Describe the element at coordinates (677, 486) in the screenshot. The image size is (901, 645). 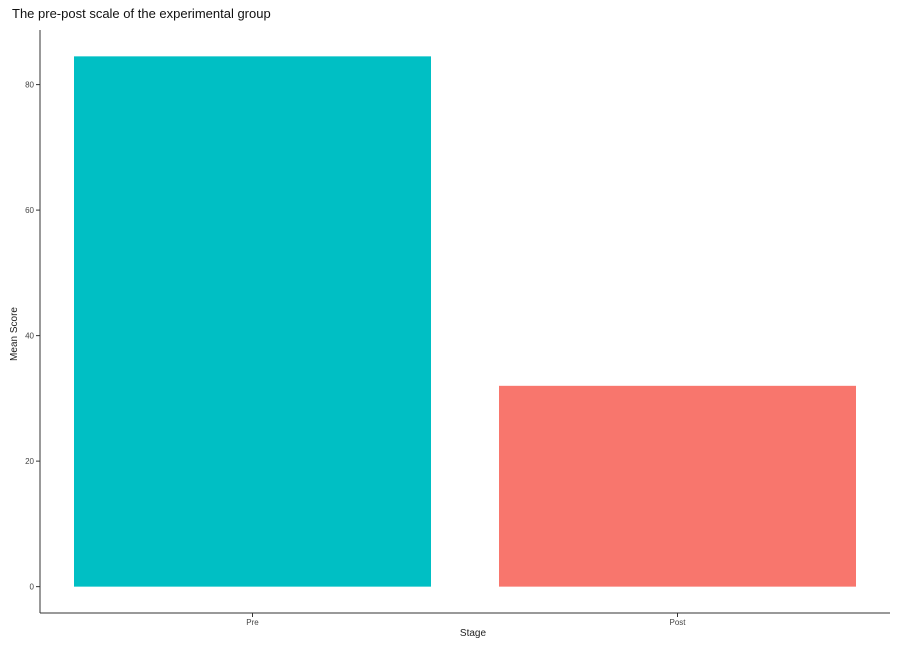
I see `bar-post` at that location.